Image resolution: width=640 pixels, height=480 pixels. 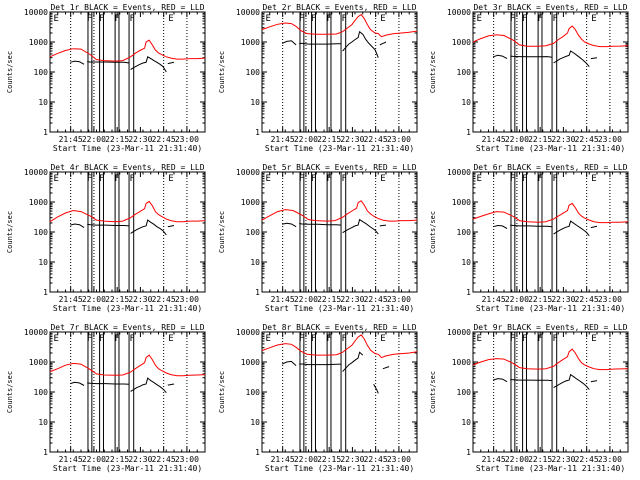 What do you see at coordinates (253, 72) in the screenshot?
I see `y-tick-label: 100` at bounding box center [253, 72].